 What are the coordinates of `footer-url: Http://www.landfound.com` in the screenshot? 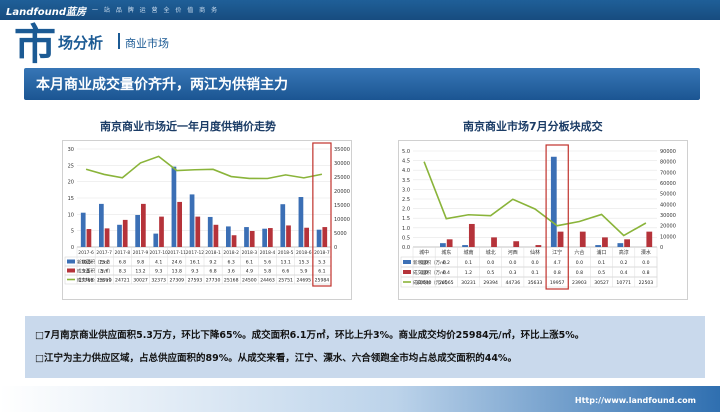 It's located at (635, 400).